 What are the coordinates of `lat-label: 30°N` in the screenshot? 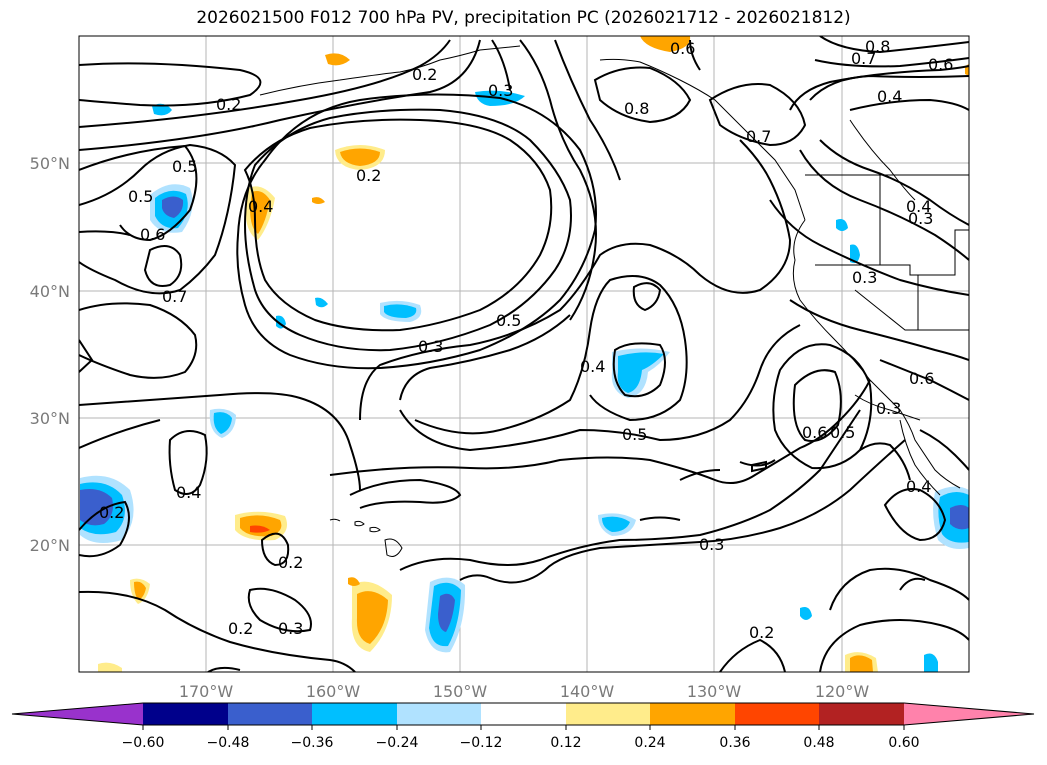 It's located at (50, 418).